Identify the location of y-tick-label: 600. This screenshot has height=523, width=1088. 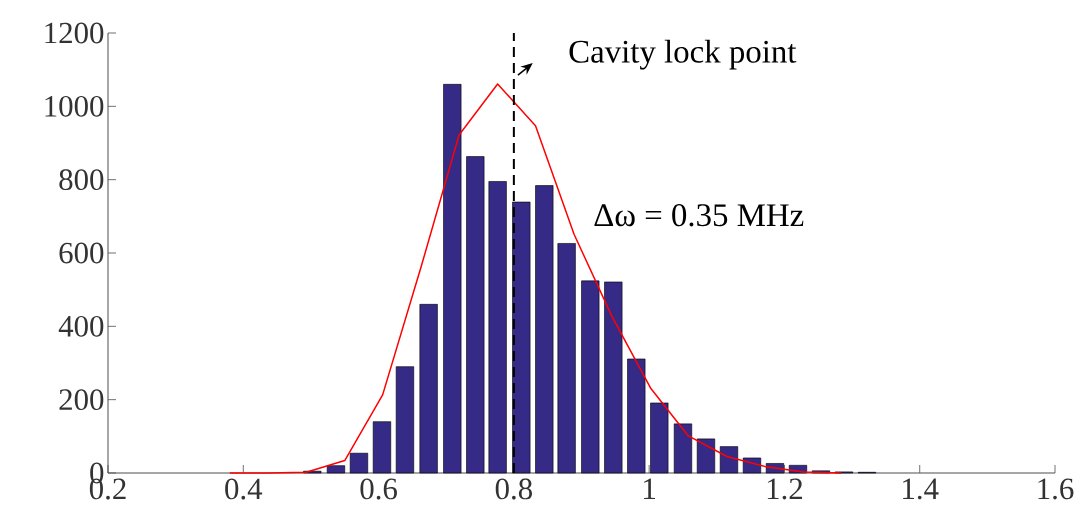
(81, 253).